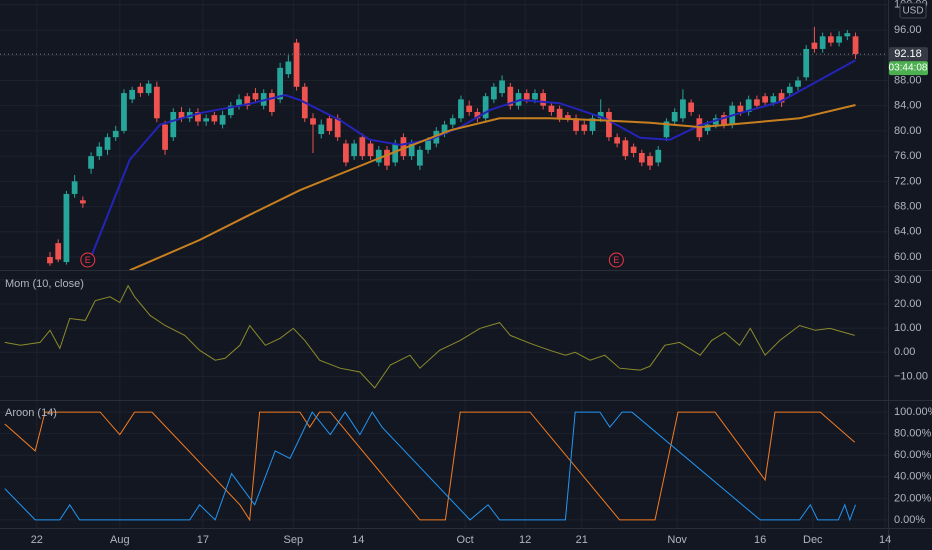  What do you see at coordinates (31, 413) in the screenshot?
I see `panel-title: Aroon (14)` at bounding box center [31, 413].